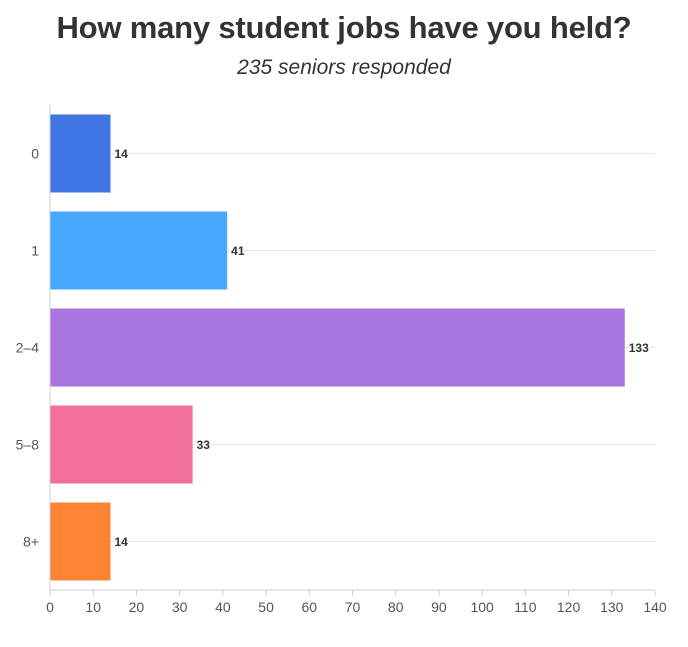 The height and width of the screenshot is (647, 688). Describe the element at coordinates (93, 607) in the screenshot. I see `x-tick-label: 10` at that location.